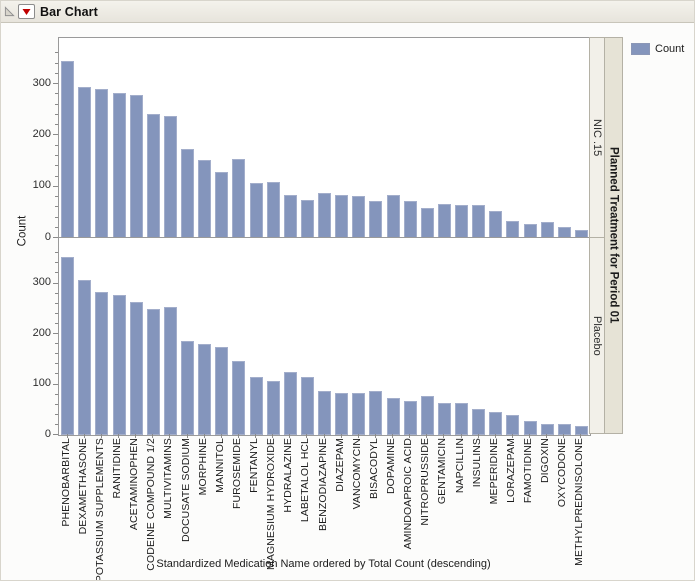 Image resolution: width=695 pixels, height=581 pixels. Describe the element at coordinates (47, 236) in the screenshot. I see `y-tick-label: 0` at that location.